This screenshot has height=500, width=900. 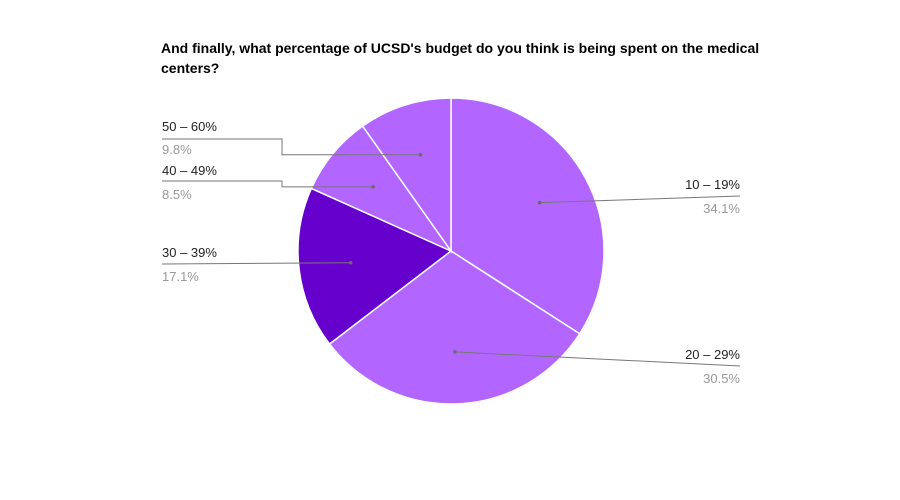 I want to click on slice-percent-label: 34.1%, so click(x=721, y=208).